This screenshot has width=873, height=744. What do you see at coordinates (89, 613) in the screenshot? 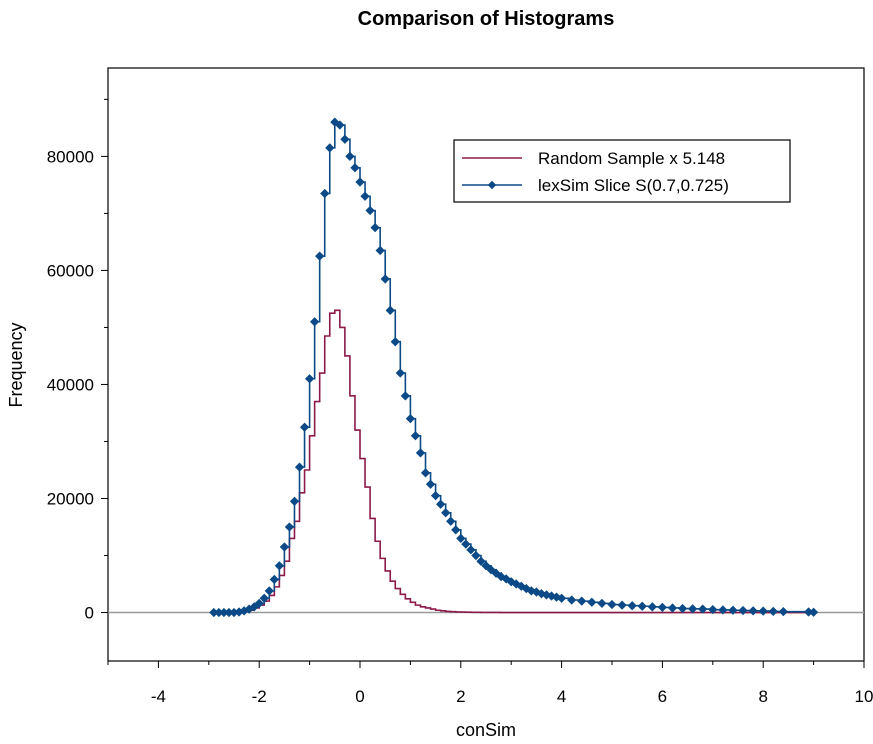
I see `y-tick-label: 0` at bounding box center [89, 613].